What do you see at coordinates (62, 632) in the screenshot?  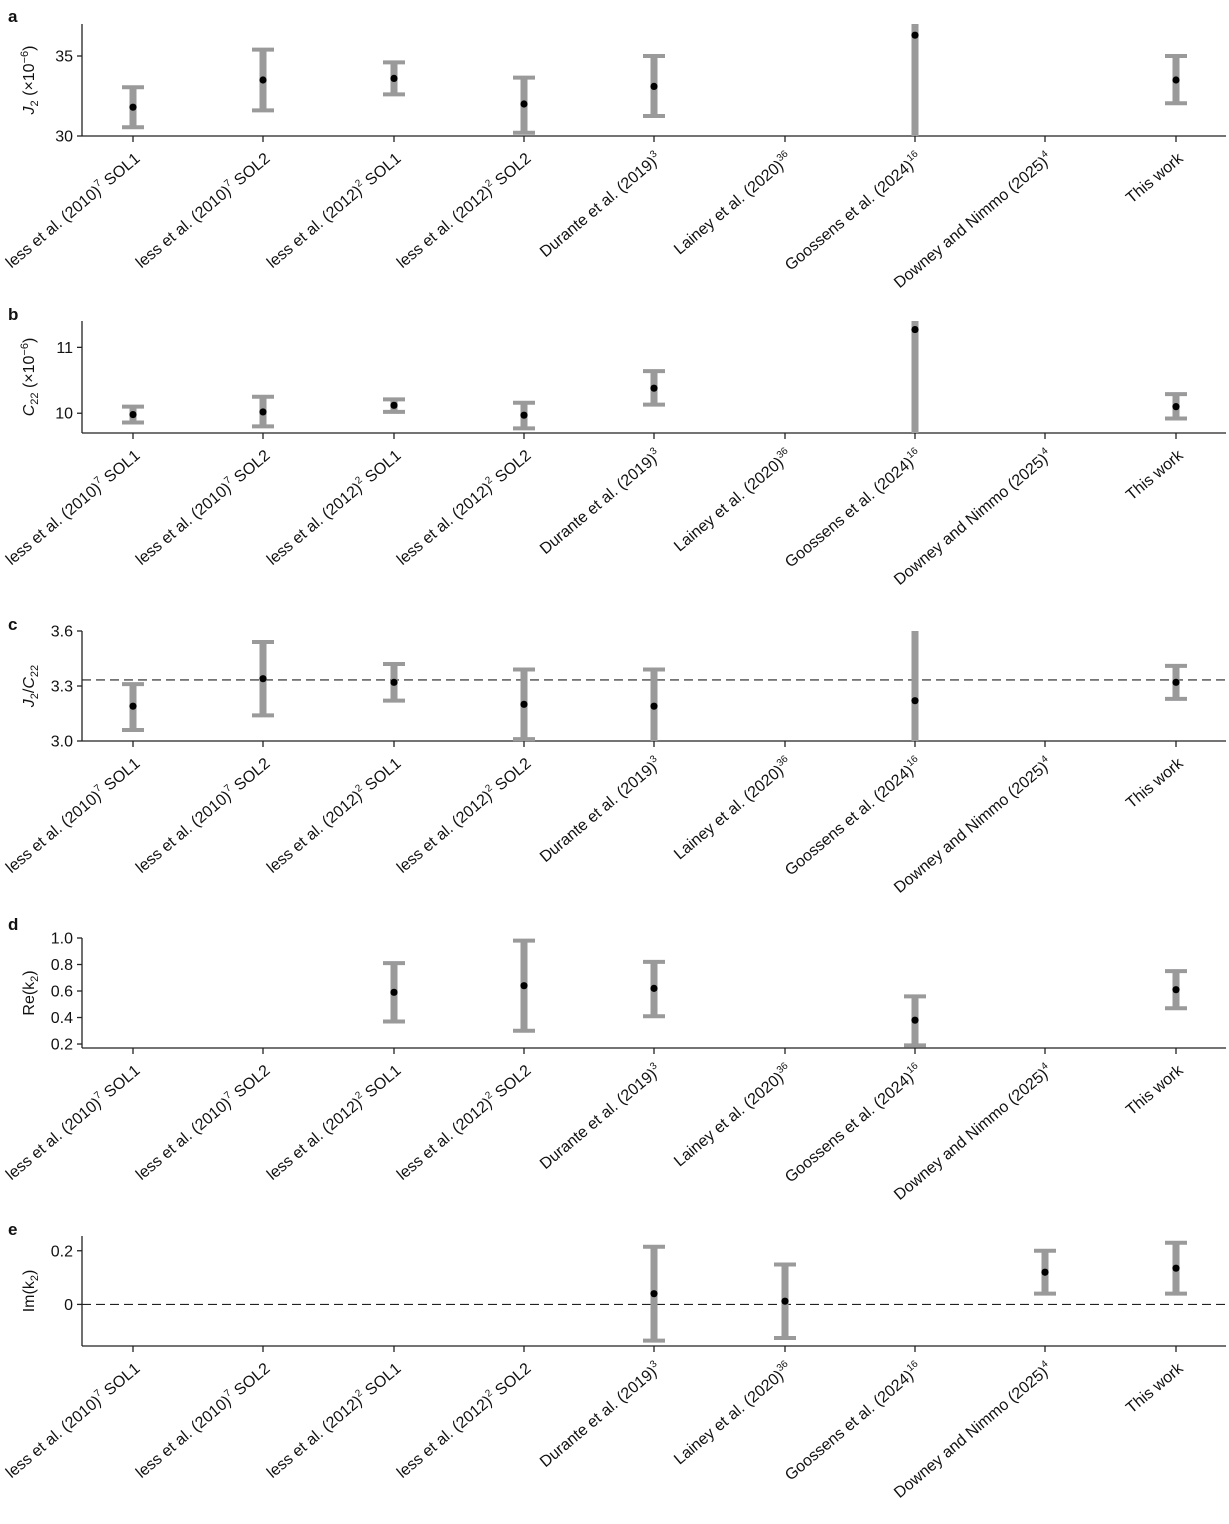 I see `y-tick-label: 3.6` at bounding box center [62, 632].